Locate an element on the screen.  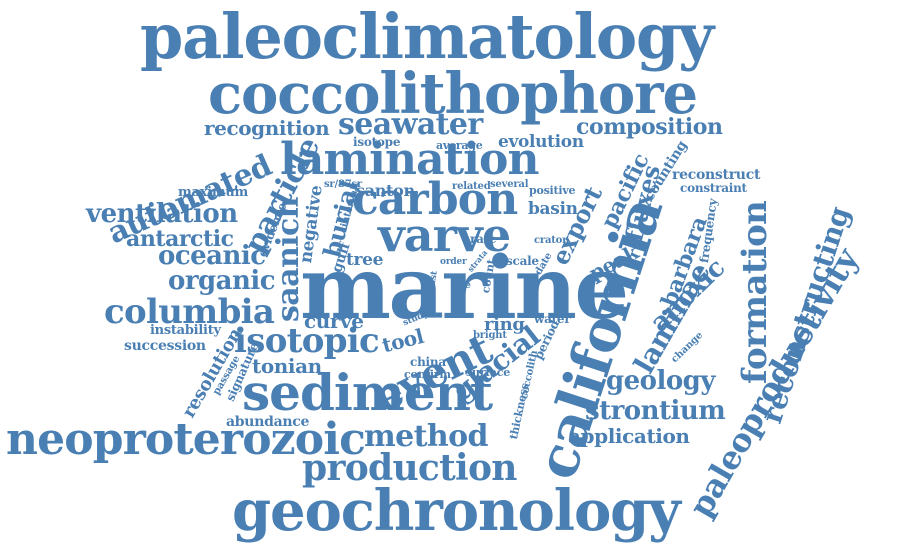
word-bright: bright is located at coordinates (490, 335).